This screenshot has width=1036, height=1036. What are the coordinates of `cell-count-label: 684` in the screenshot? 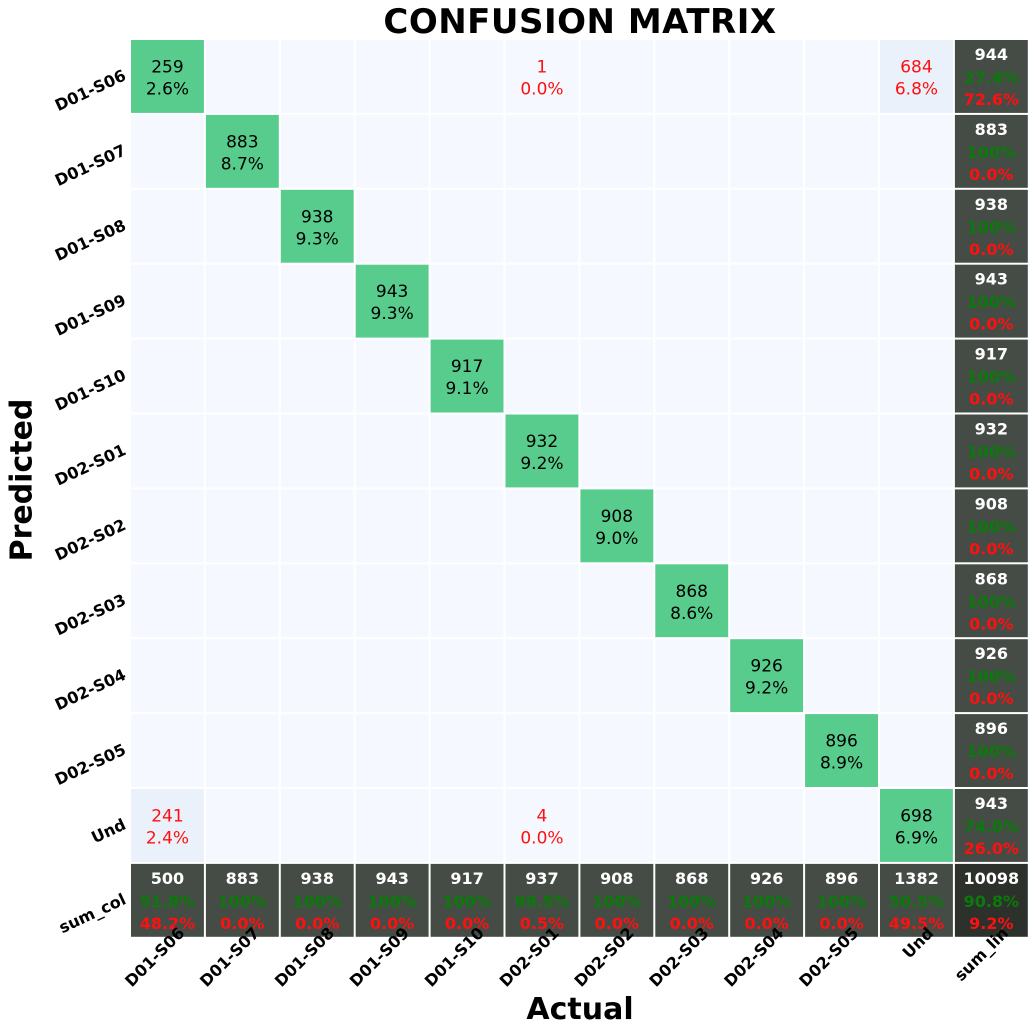 It's located at (916, 67).